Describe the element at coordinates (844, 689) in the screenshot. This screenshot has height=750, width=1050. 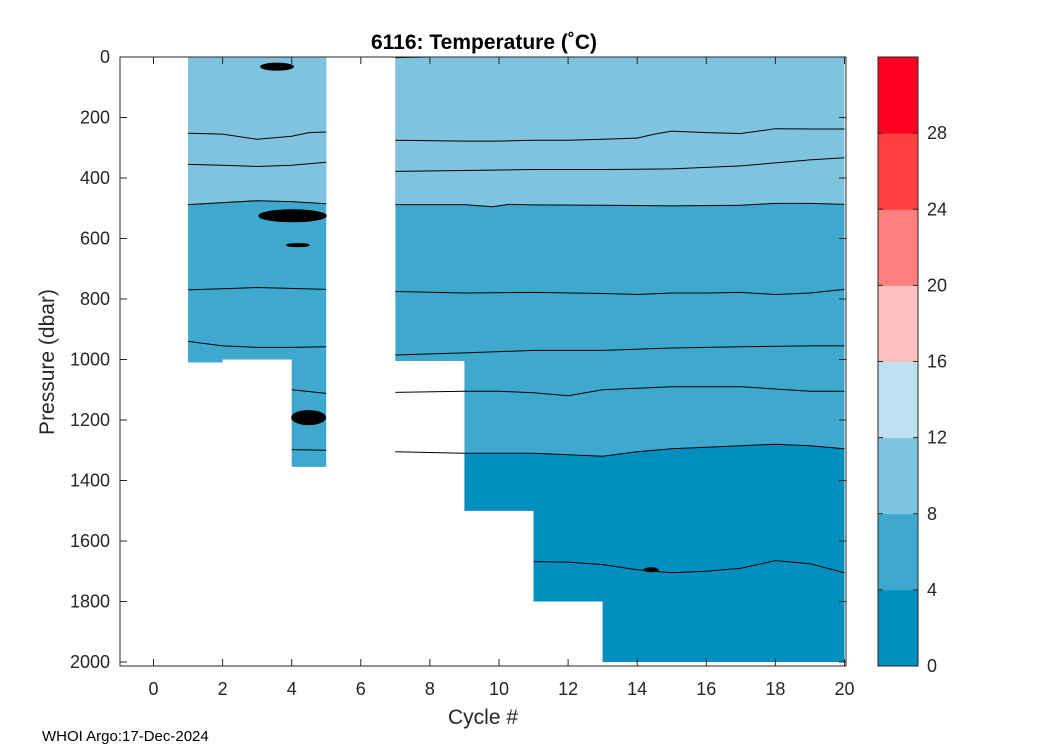
I see `x-tick-label: 20` at that location.